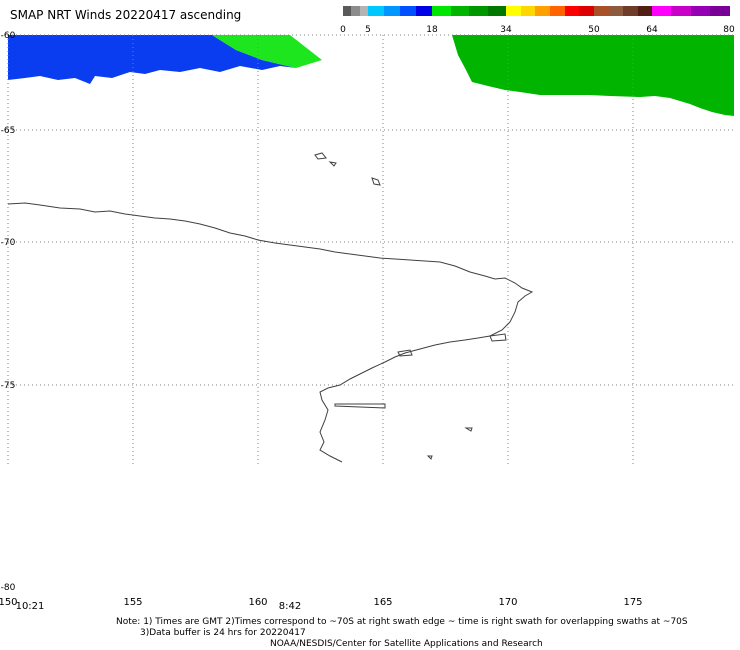  What do you see at coordinates (257, 602) in the screenshot?
I see `lon-label: 160` at bounding box center [257, 602].